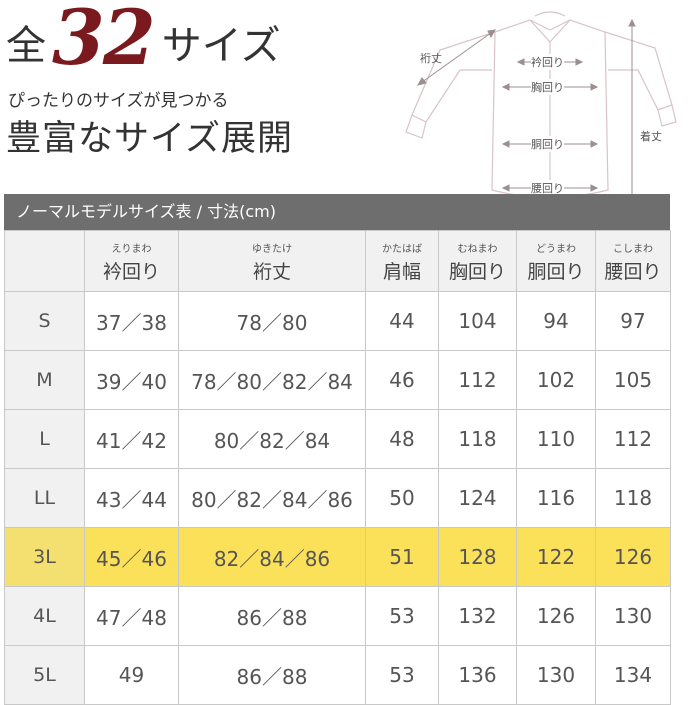  What do you see at coordinates (633, 321) in the screenshot?
I see `hip-cell: 97` at bounding box center [633, 321].